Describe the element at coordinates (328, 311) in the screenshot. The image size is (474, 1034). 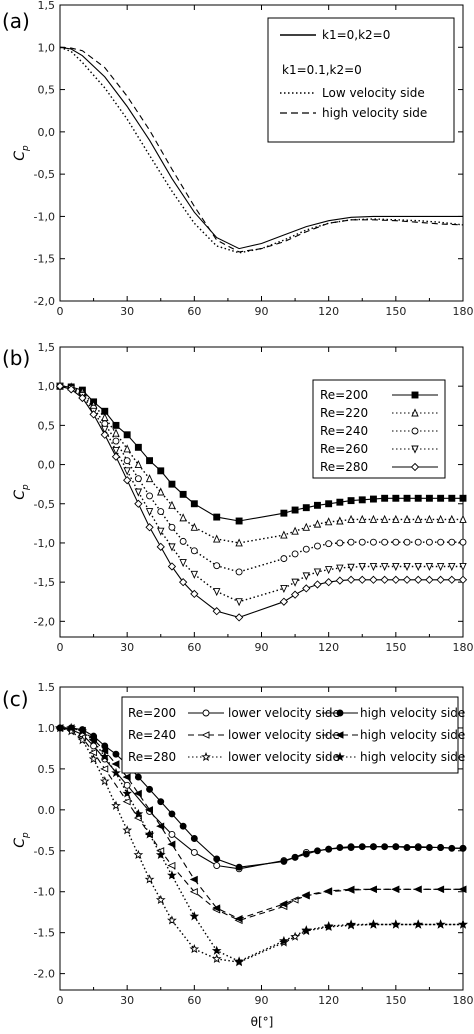
I see `panel-a-xtick-label: 120` at that location.